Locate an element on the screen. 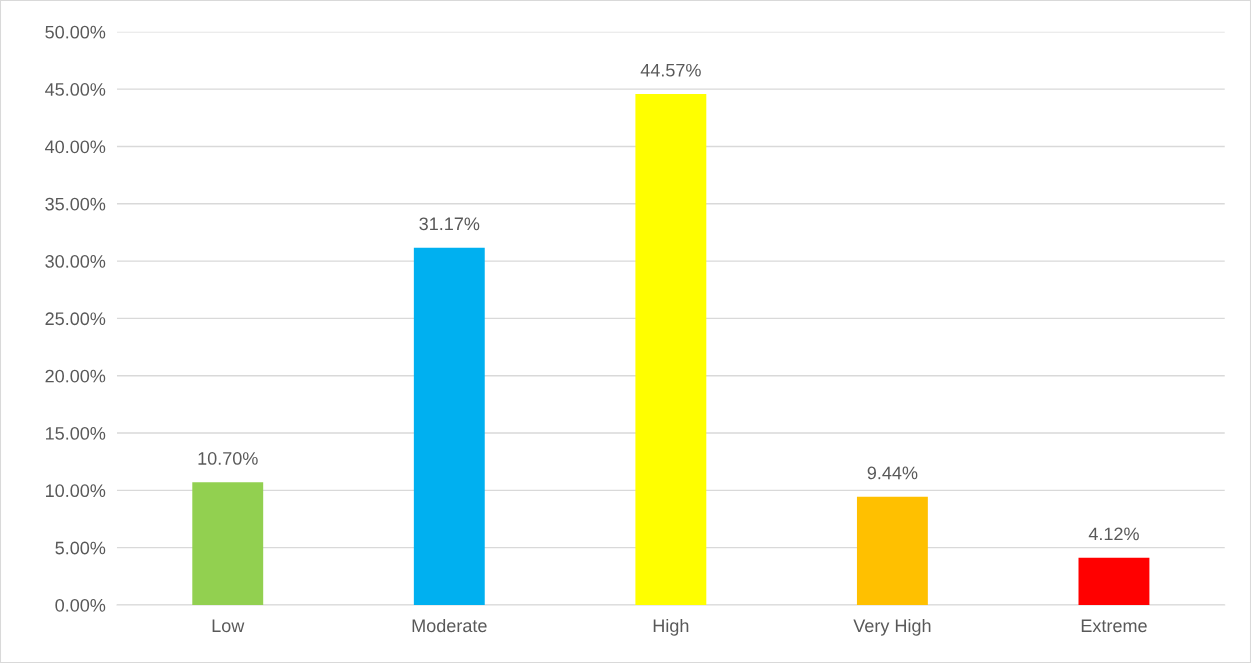 The height and width of the screenshot is (663, 1251). x-tick-label: High is located at coordinates (671, 627).